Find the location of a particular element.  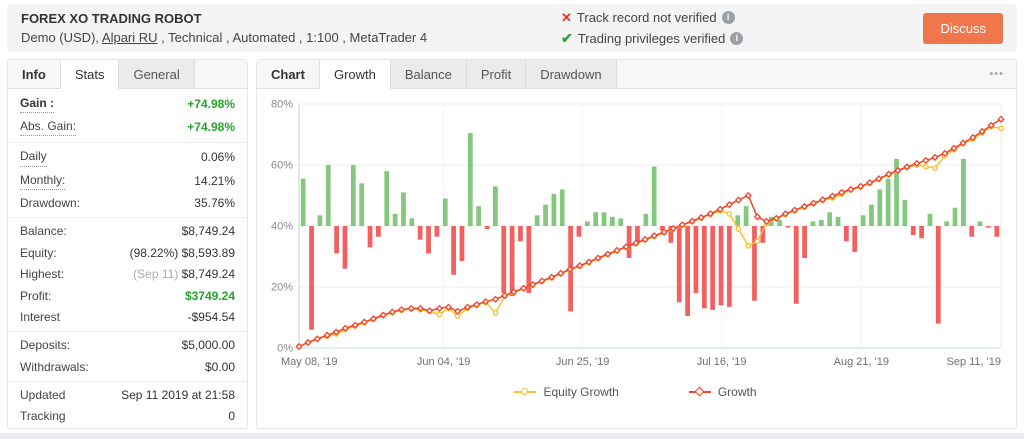

x-tick-label: May 08, '19 is located at coordinates (309, 362).